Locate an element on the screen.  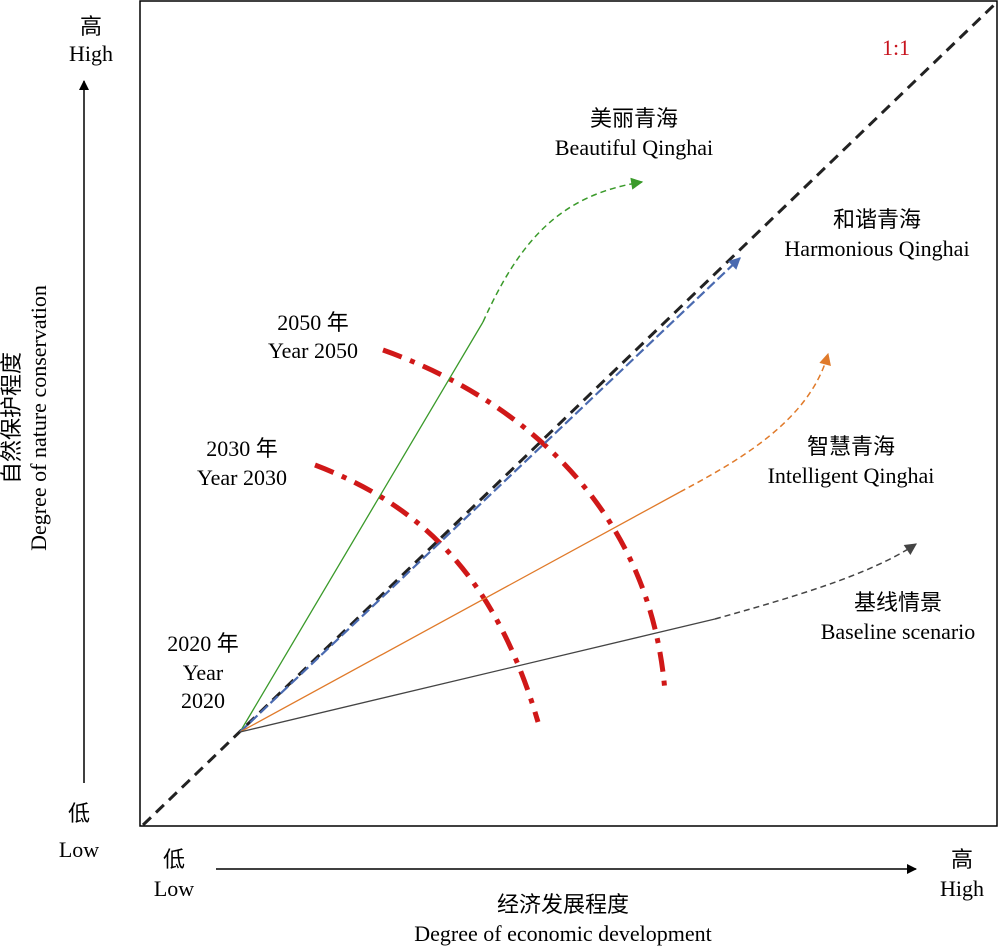
x-low-cn-label: 低 is located at coordinates (174, 859).